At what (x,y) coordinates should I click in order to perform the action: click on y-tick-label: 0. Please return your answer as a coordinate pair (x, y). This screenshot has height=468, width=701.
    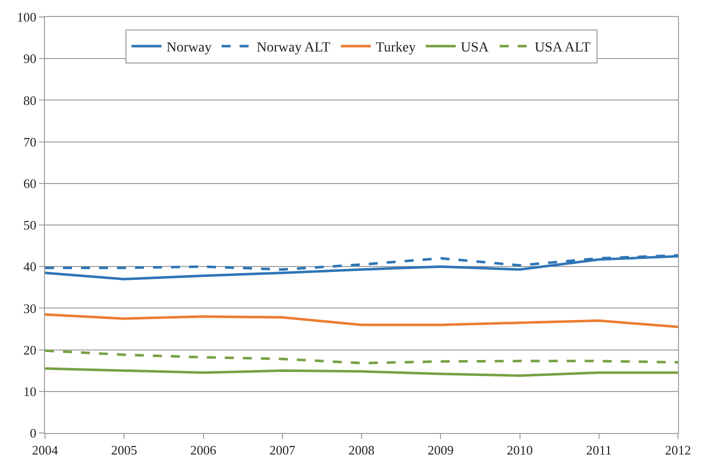
    Looking at the image, I should click on (33, 433).